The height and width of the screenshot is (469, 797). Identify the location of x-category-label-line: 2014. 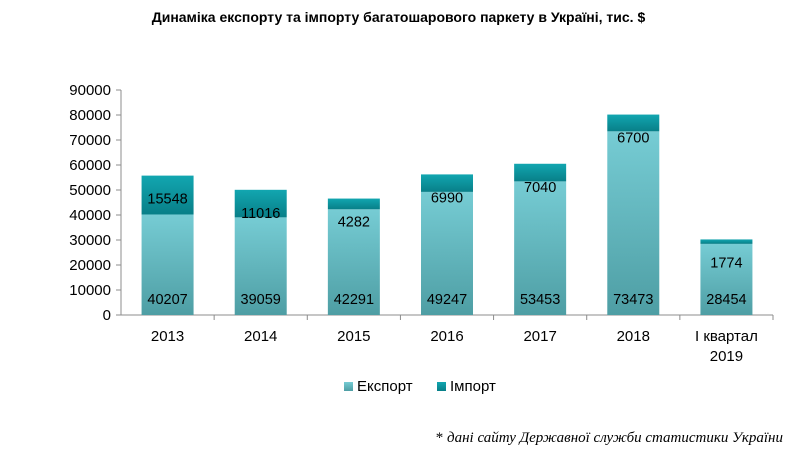
(260, 336).